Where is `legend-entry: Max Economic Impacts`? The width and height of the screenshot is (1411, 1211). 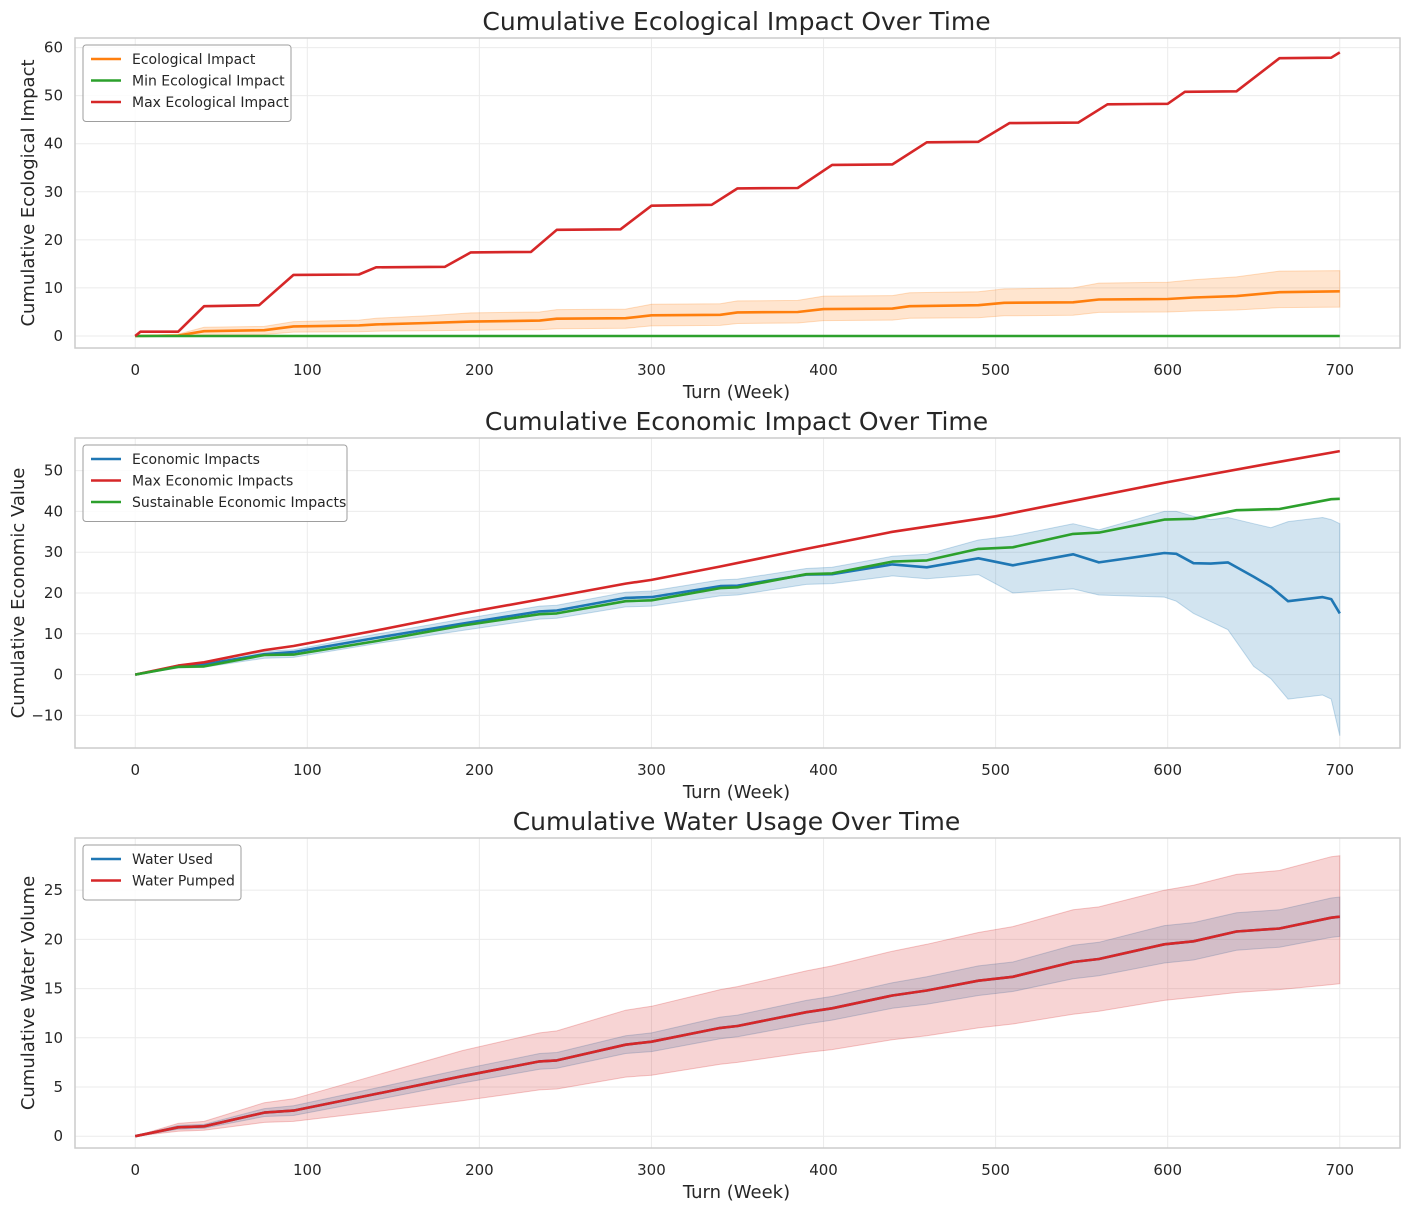
legend-entry: Max Economic Impacts is located at coordinates (212, 482).